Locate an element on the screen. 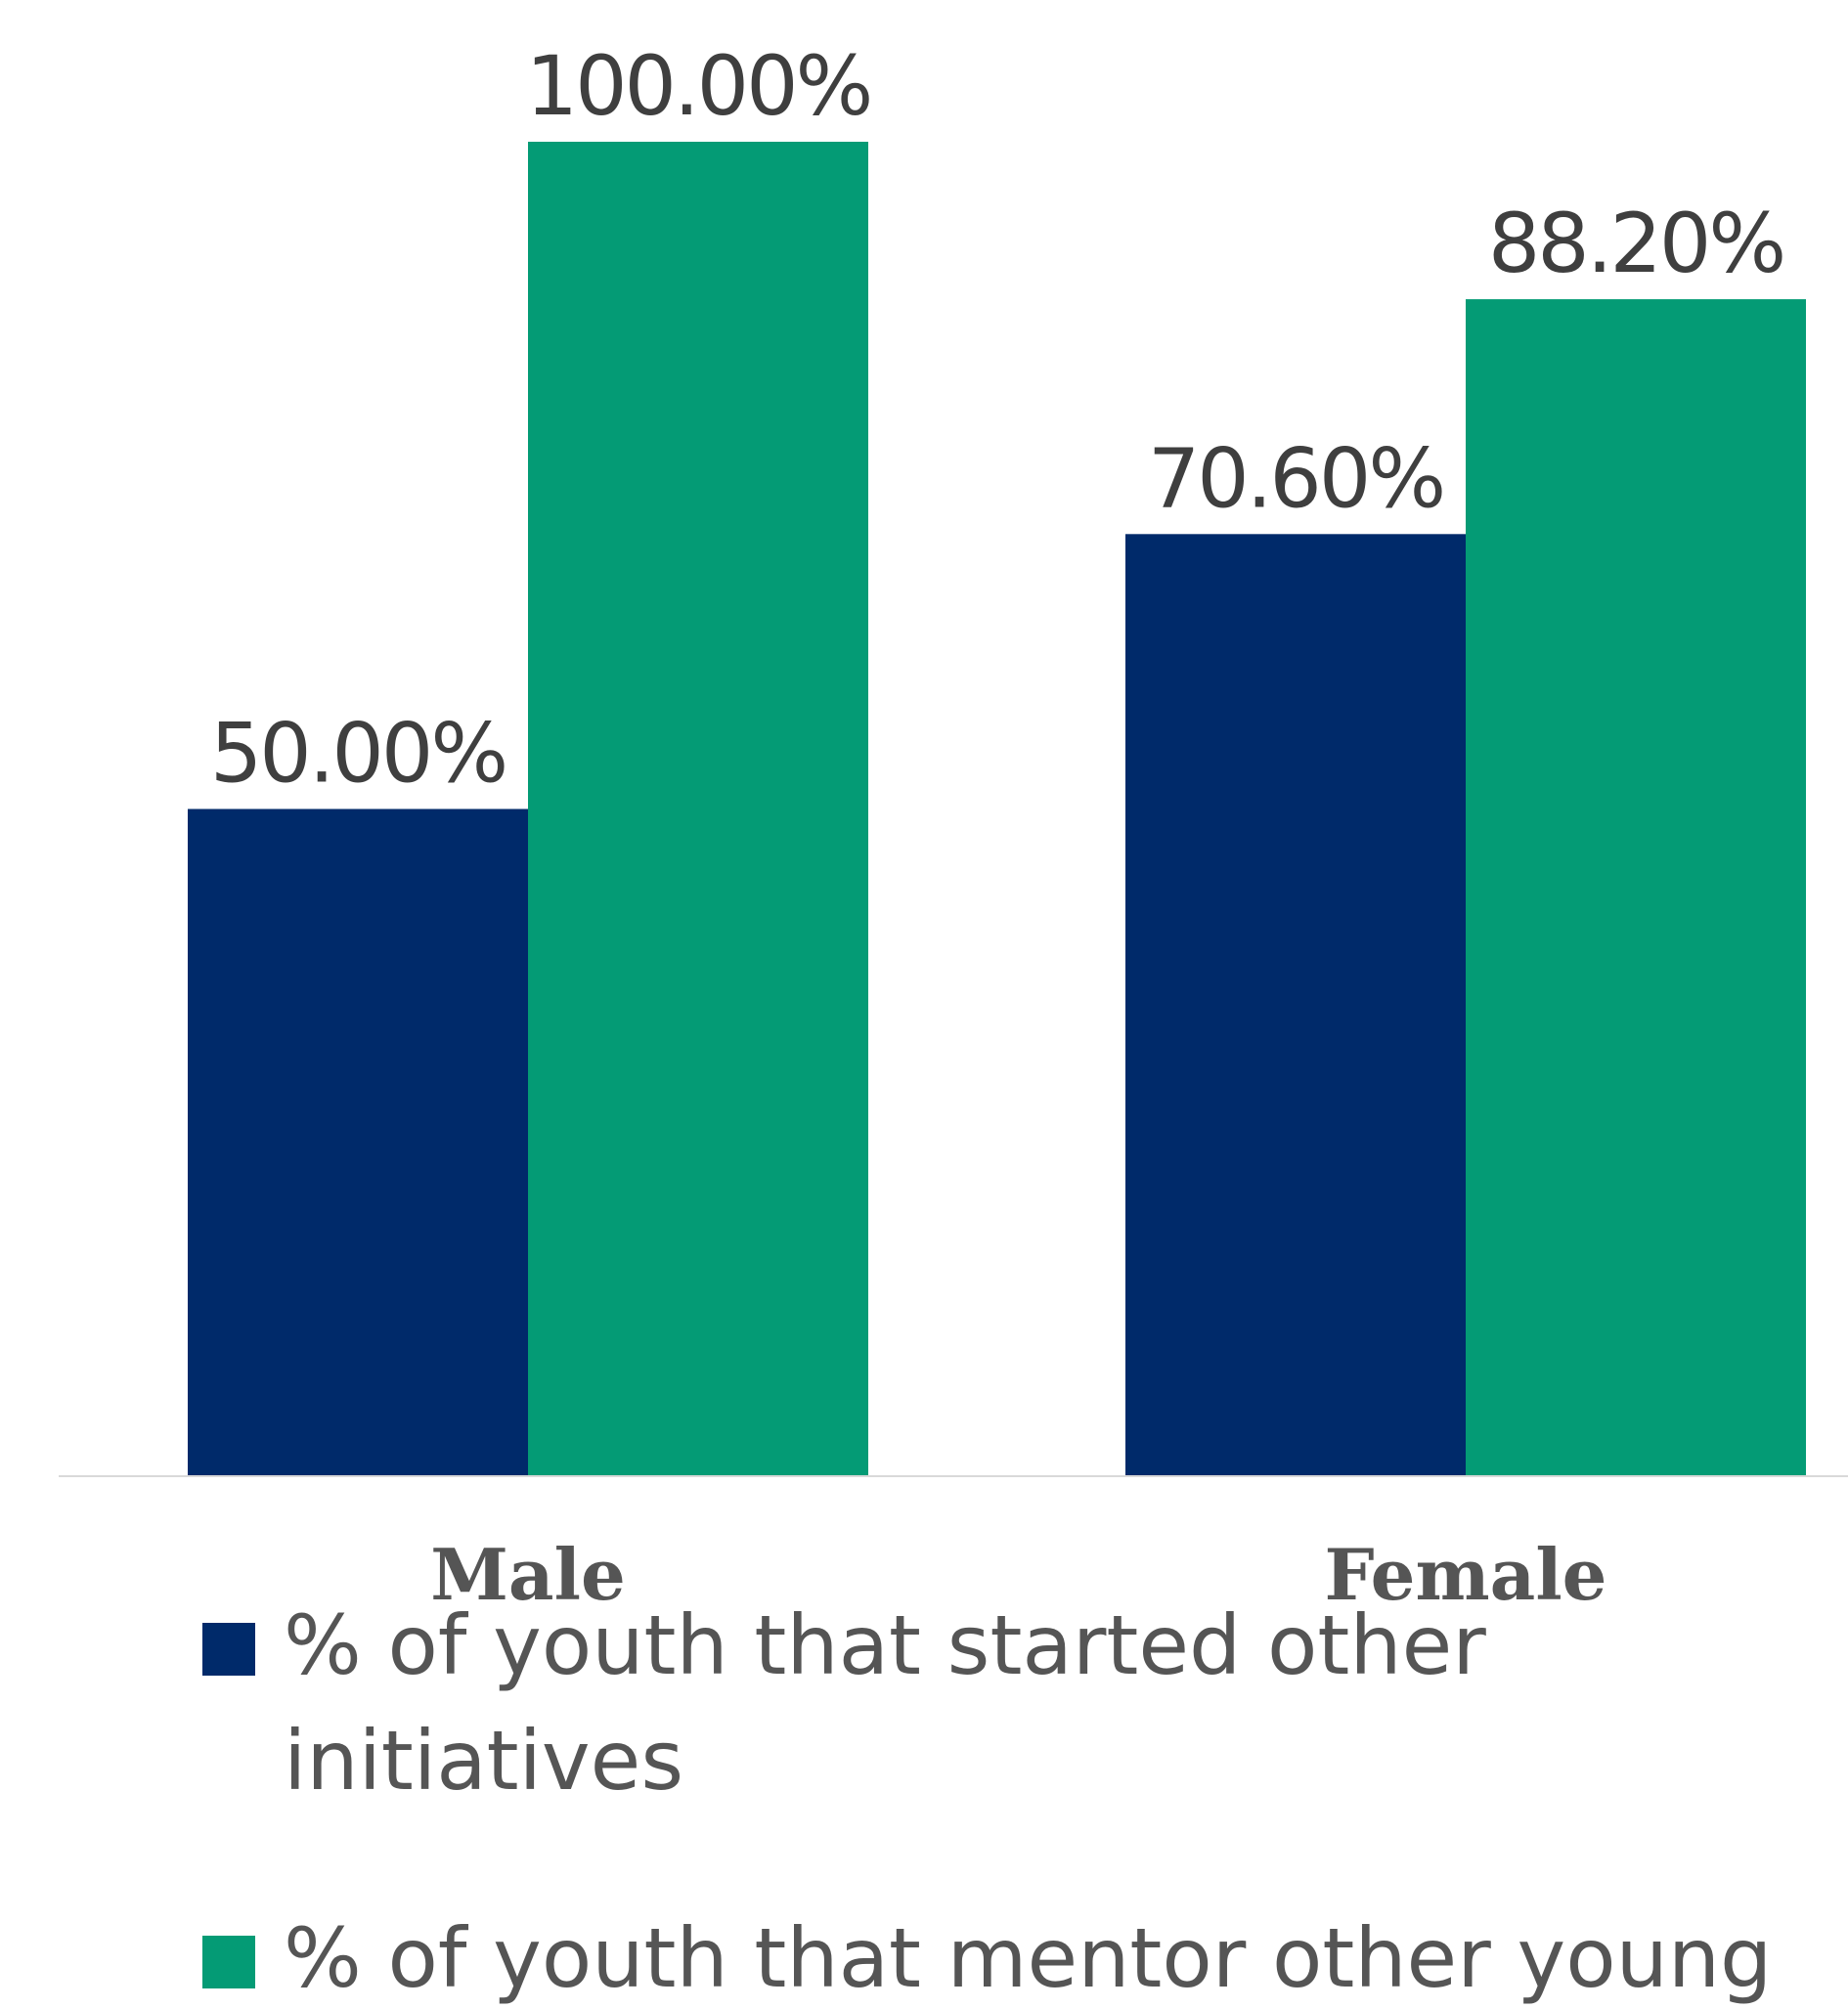  legend-label-line: initiatives is located at coordinates (483, 1761).